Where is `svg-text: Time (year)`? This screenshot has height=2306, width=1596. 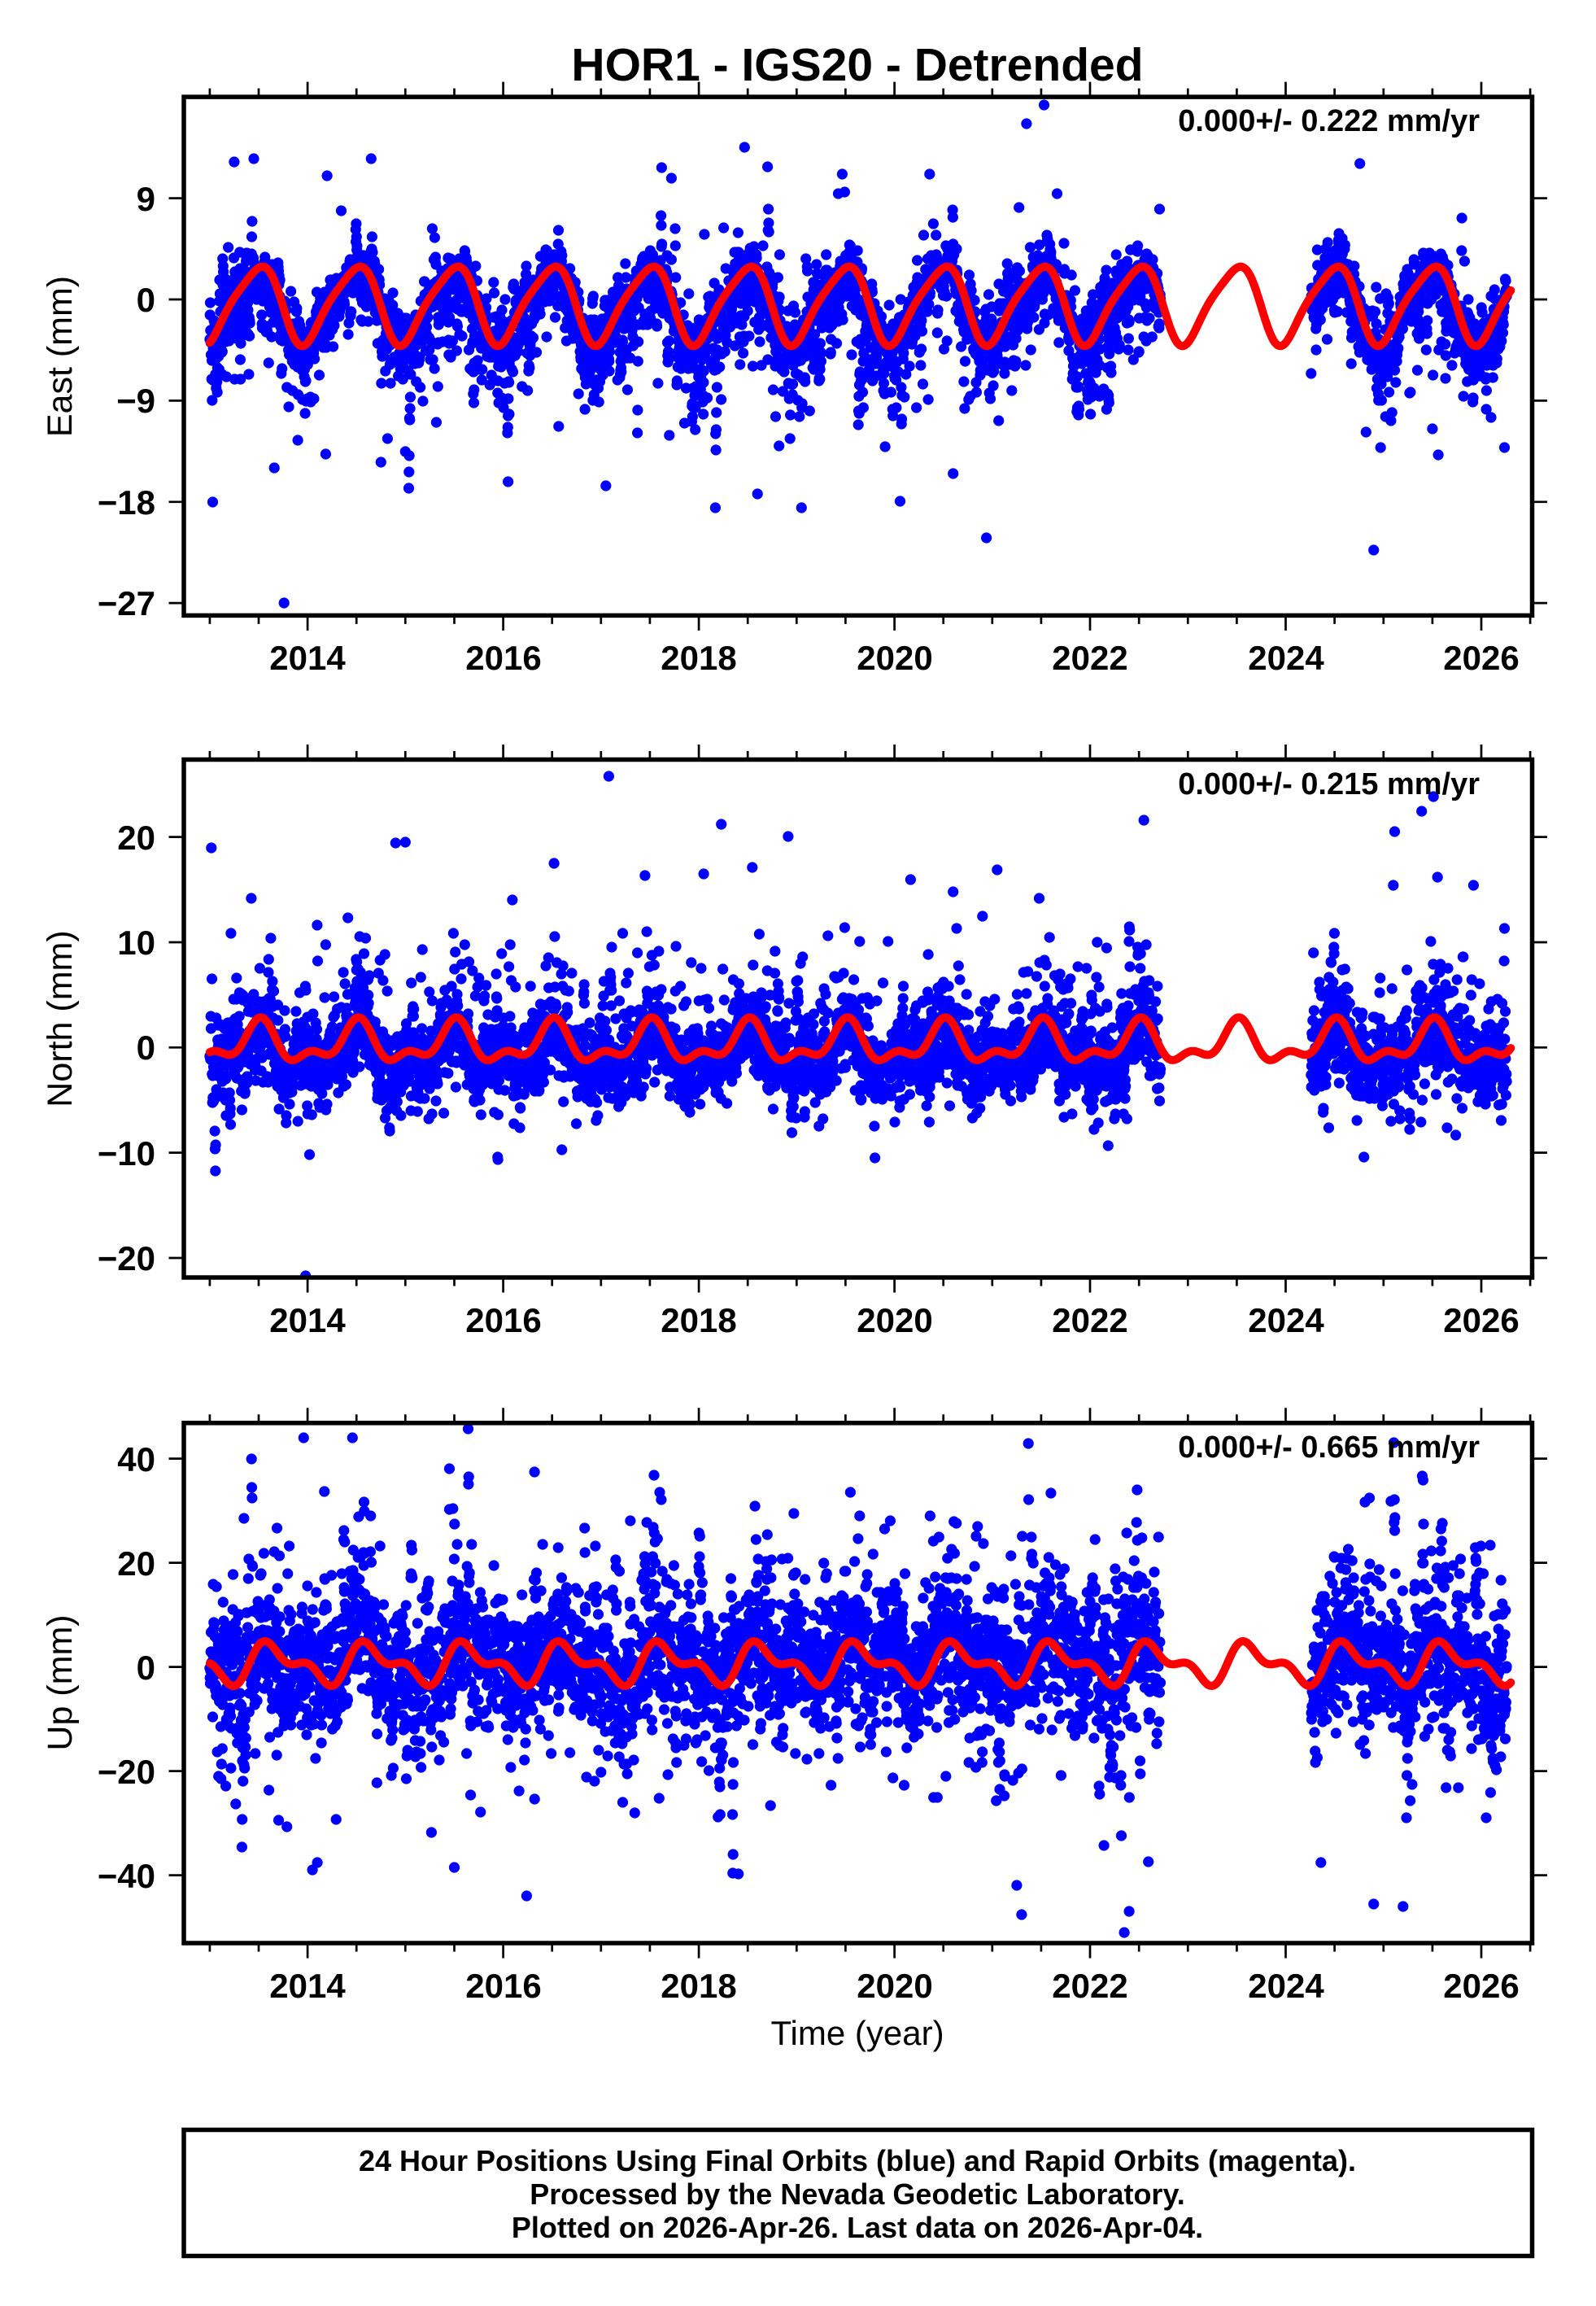
svg-text: Time (year) is located at coordinates (857, 2033).